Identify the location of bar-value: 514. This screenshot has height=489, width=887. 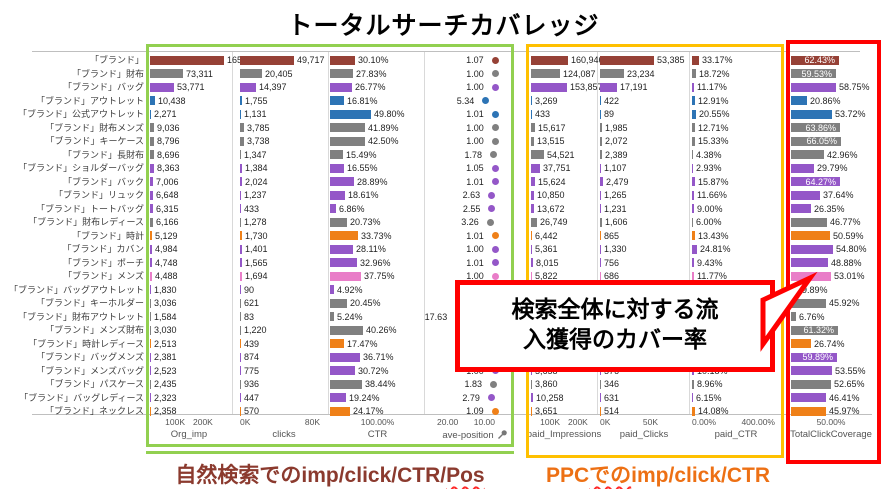
(612, 411).